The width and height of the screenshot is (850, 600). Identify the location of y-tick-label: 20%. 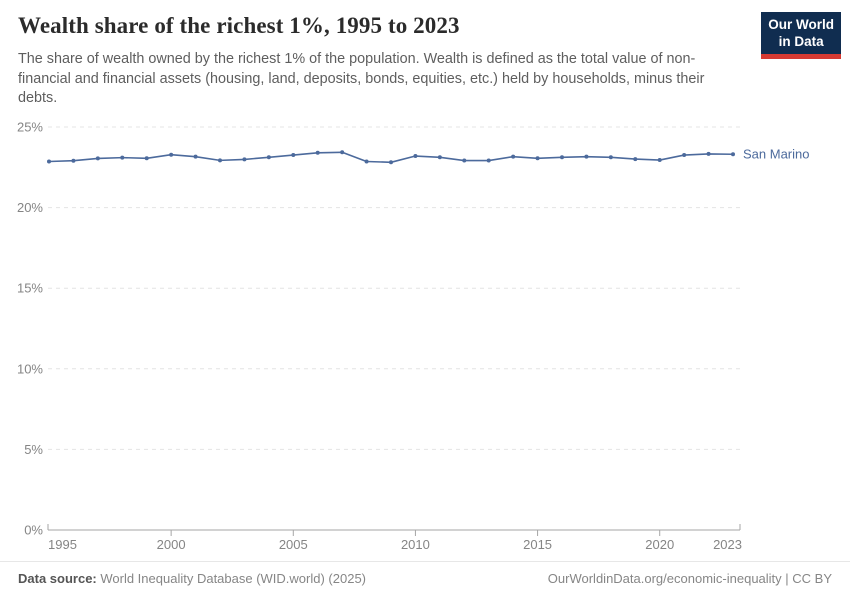
(30, 207).